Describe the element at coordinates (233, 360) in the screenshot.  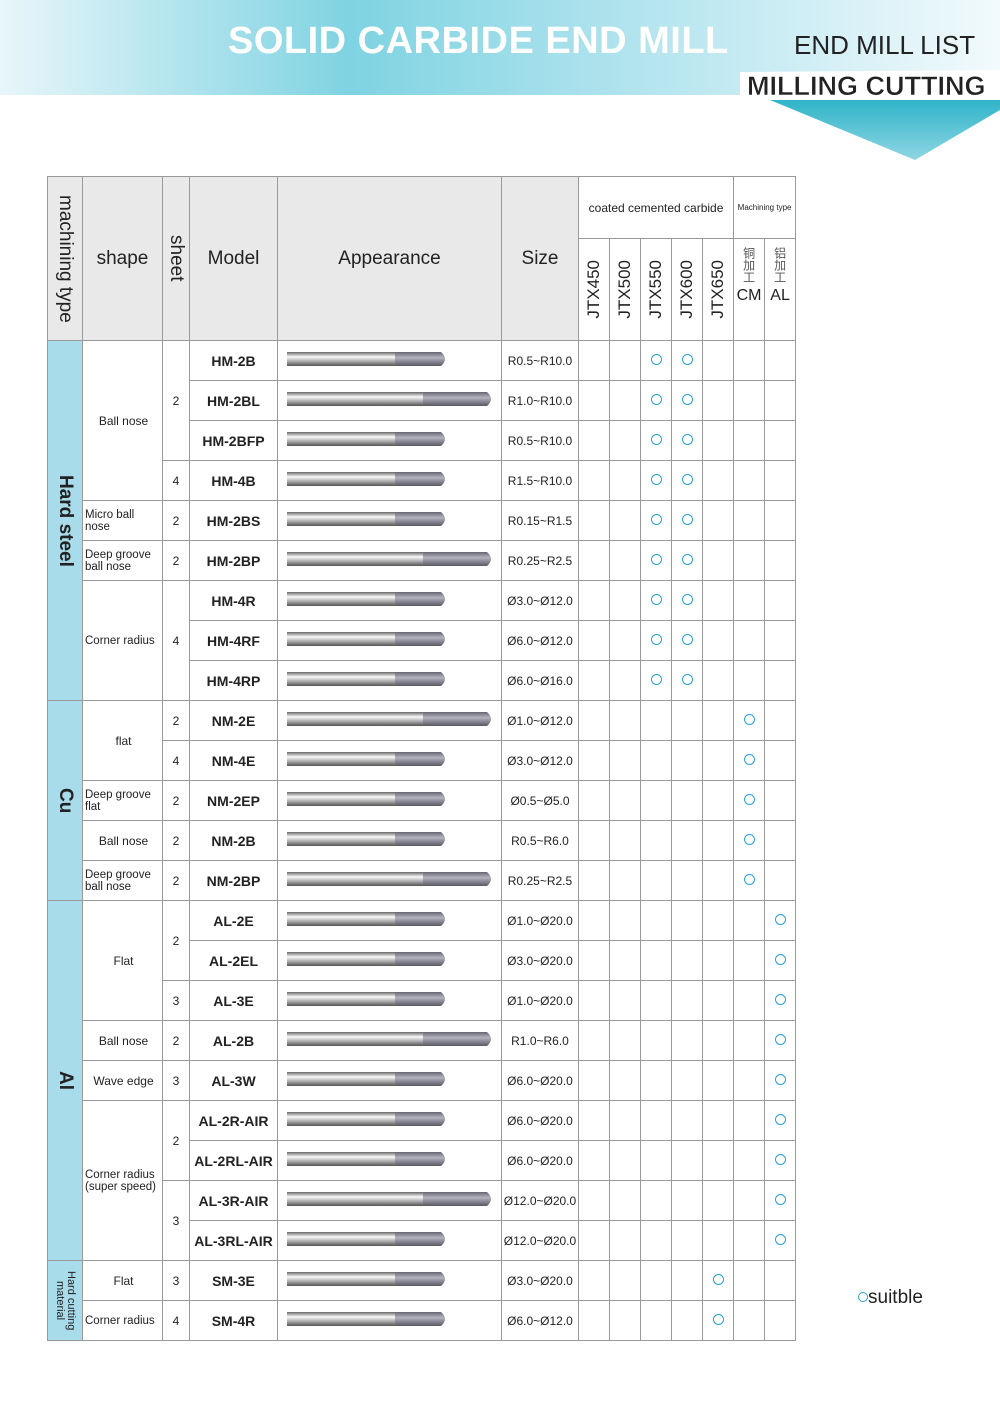
I see `model: HM-2B` at that location.